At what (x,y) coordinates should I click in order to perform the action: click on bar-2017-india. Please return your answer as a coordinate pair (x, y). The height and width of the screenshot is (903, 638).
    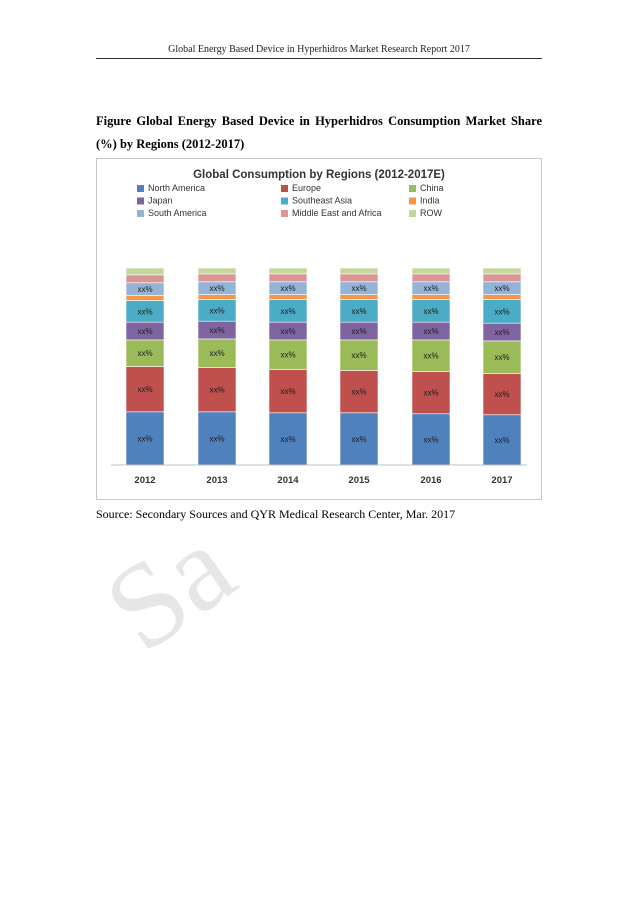
    Looking at the image, I should click on (502, 297).